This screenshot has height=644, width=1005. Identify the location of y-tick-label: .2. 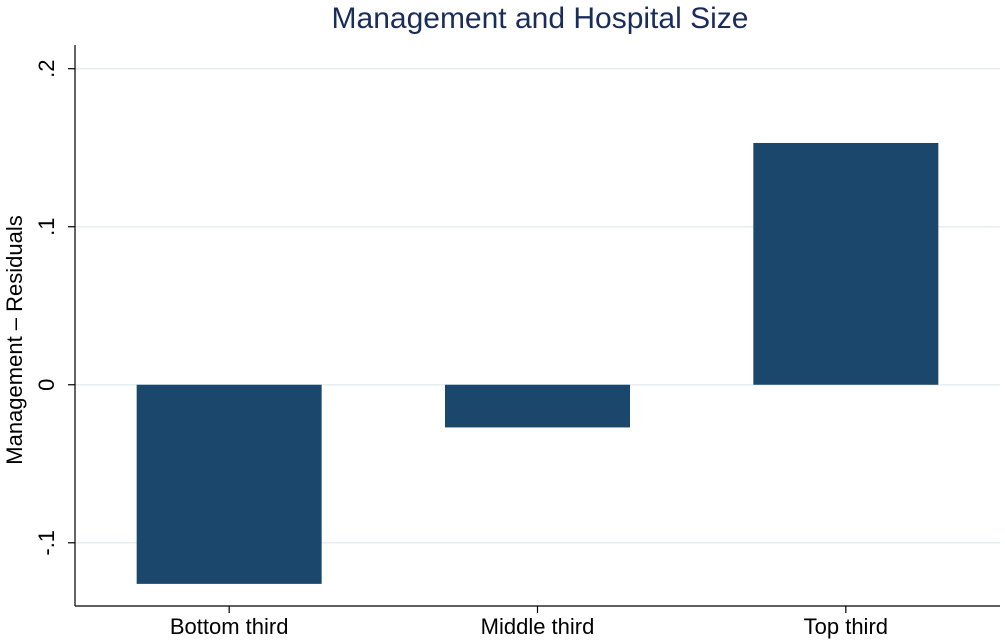
(46, 69).